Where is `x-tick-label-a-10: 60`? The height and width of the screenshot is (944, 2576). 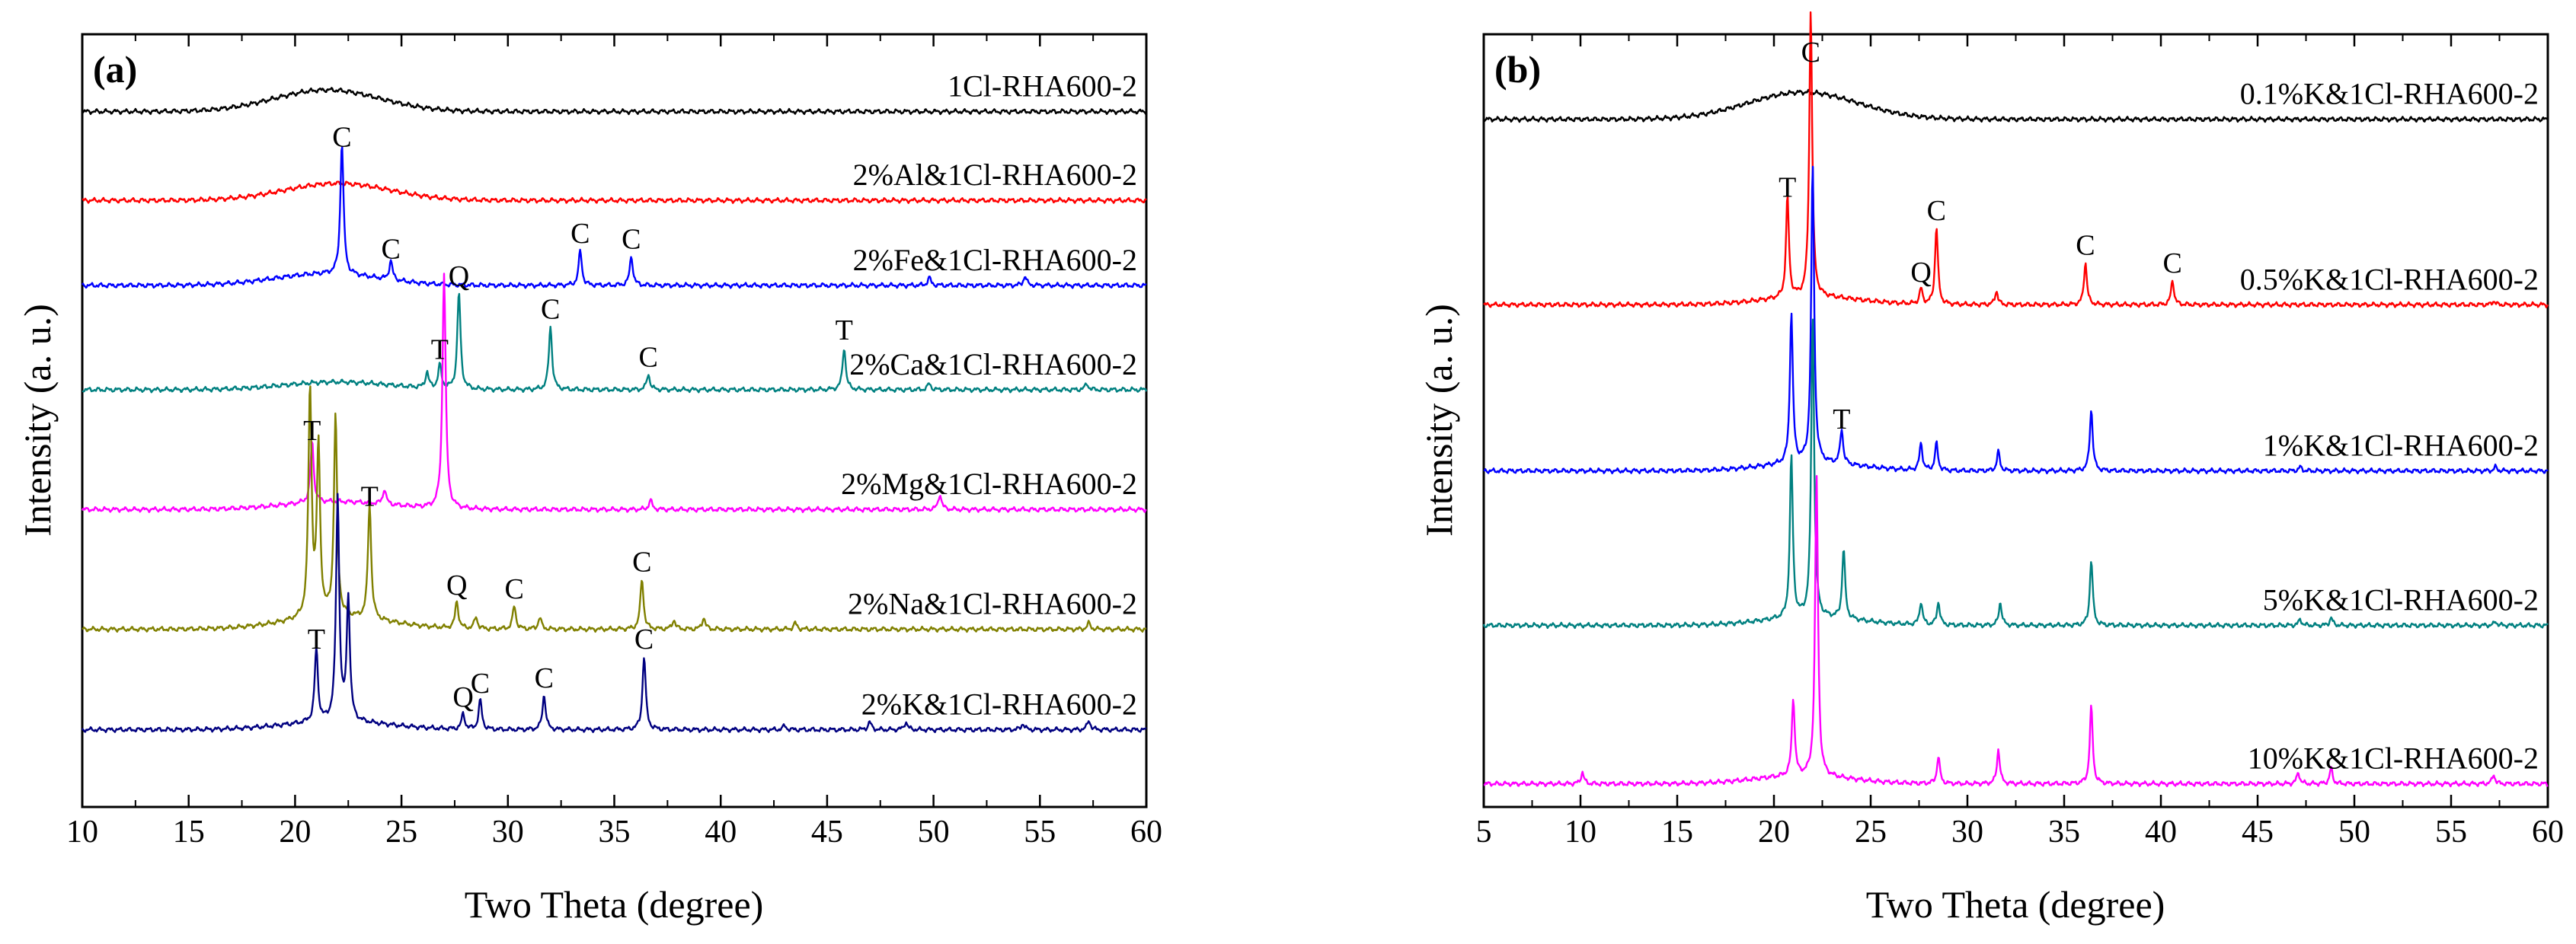 x-tick-label-a-10: 60 is located at coordinates (1146, 832).